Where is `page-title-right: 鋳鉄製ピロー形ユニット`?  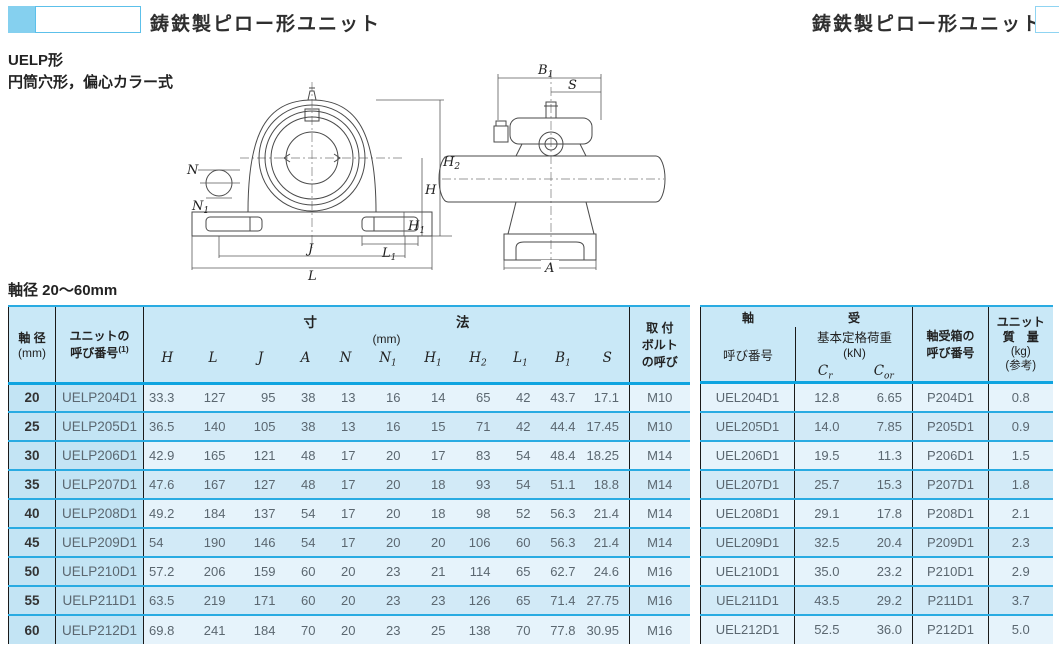 page-title-right: 鋳鉄製ピロー形ユニット is located at coordinates (928, 24).